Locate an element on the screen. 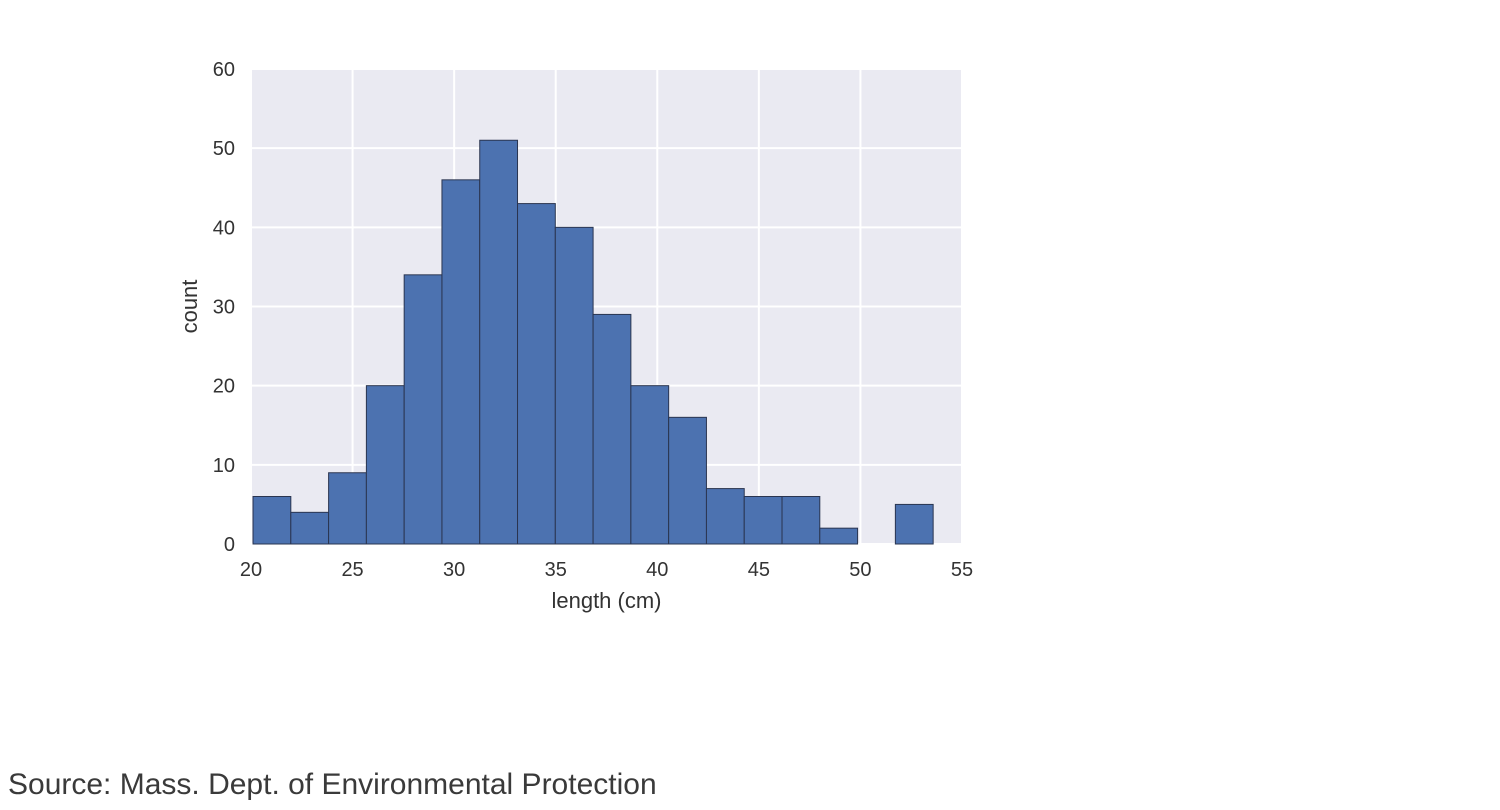  y-tick-label: 20 is located at coordinates (224, 387).